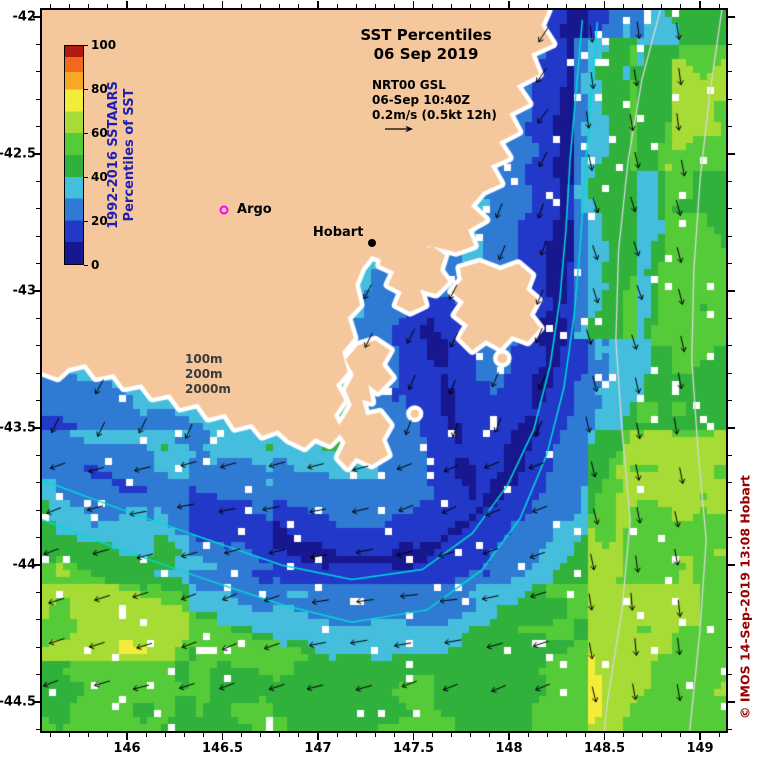 The height and width of the screenshot is (760, 759). I want to click on x-axis-tick-label: 148, so click(509, 748).